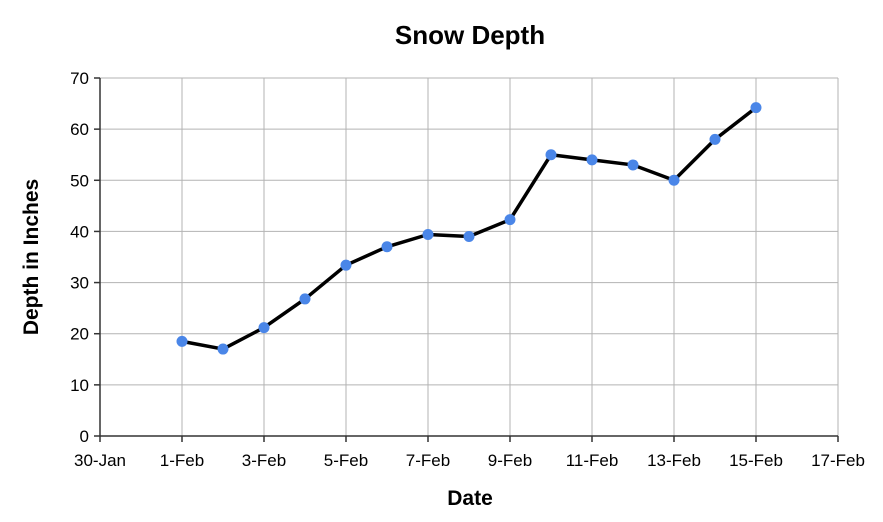 The image size is (883, 522). I want to click on x-tick-label: 9-Feb, so click(510, 460).